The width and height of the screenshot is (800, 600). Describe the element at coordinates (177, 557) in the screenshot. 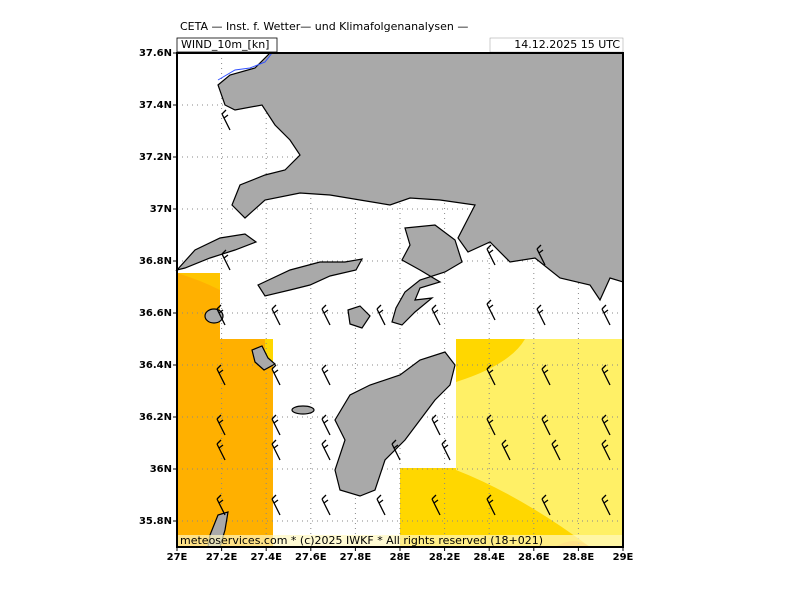

I see `x-tick-label: 27E` at that location.